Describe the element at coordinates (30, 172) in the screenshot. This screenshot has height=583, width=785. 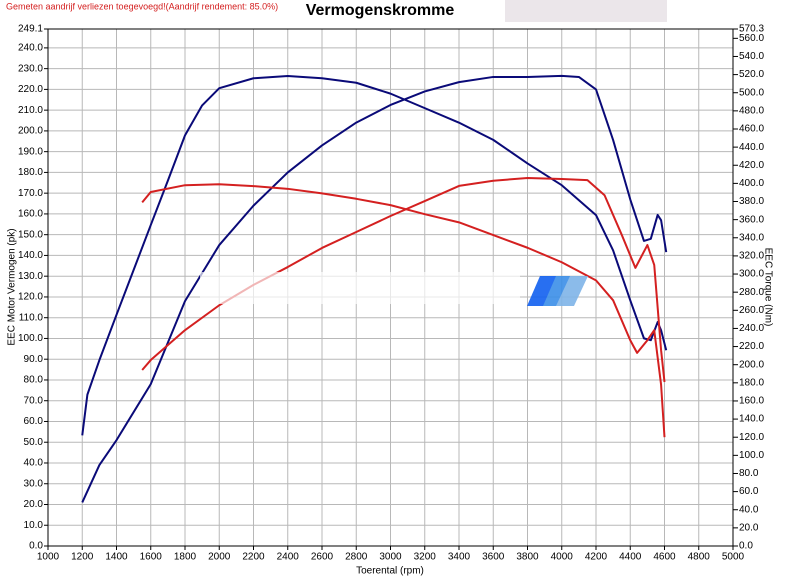
I see `y-tick-label: 180.0` at that location.